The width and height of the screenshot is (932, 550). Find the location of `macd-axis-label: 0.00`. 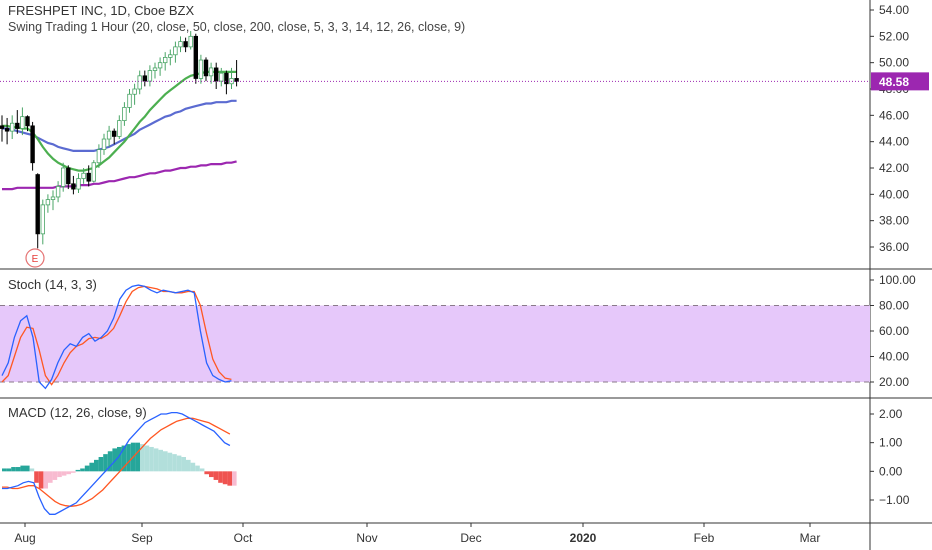

macd-axis-label: 0.00 is located at coordinates (891, 471).